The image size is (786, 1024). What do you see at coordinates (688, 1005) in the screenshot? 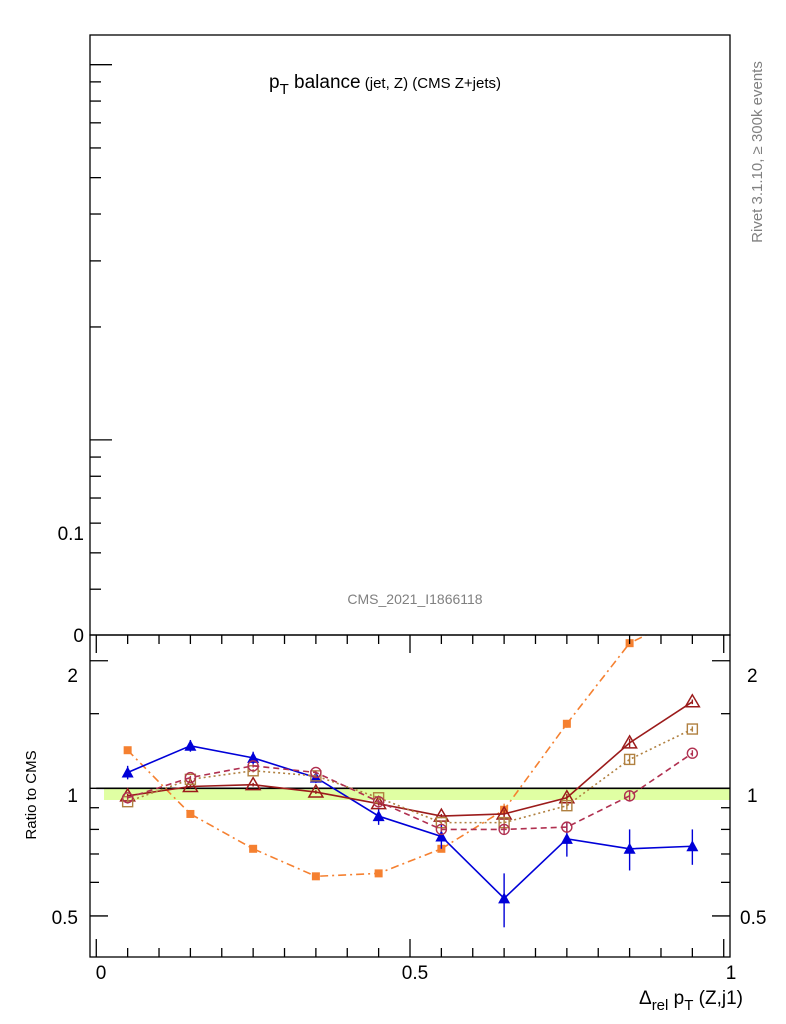
I see `xlabel-p-sub: T` at bounding box center [688, 1005].